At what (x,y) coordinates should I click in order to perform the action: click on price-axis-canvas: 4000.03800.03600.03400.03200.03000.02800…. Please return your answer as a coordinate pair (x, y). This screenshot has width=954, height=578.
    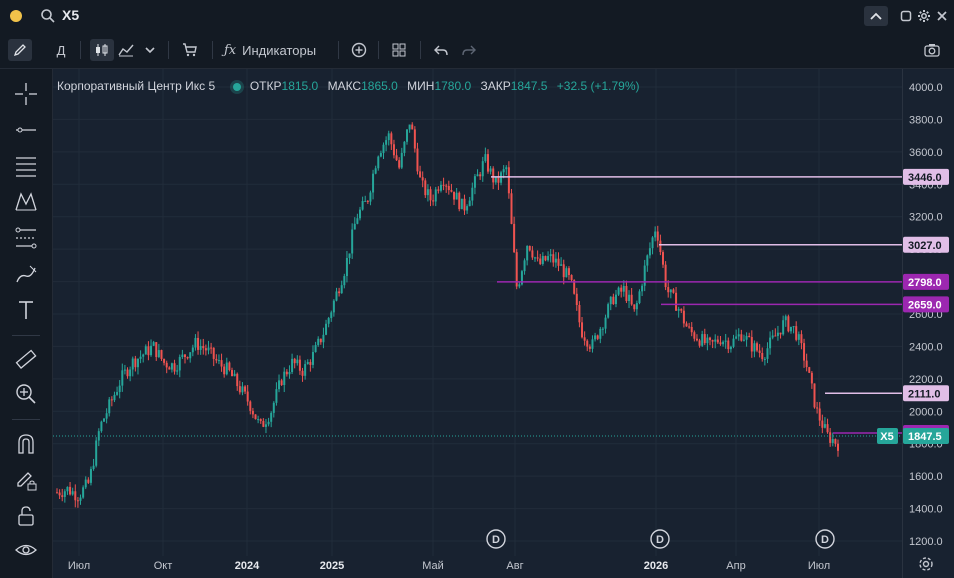
    Looking at the image, I should click on (928, 323).